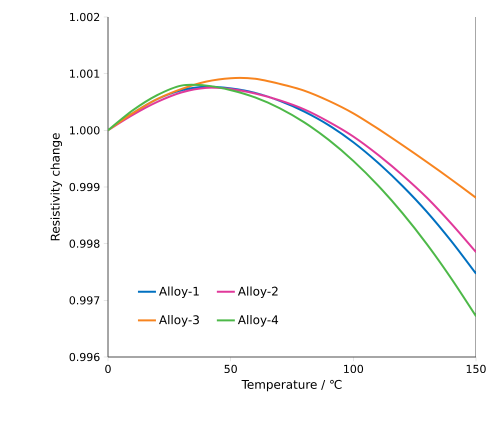 This screenshot has height=423, width=496. I want to click on x-tick-label: 50, so click(230, 369).